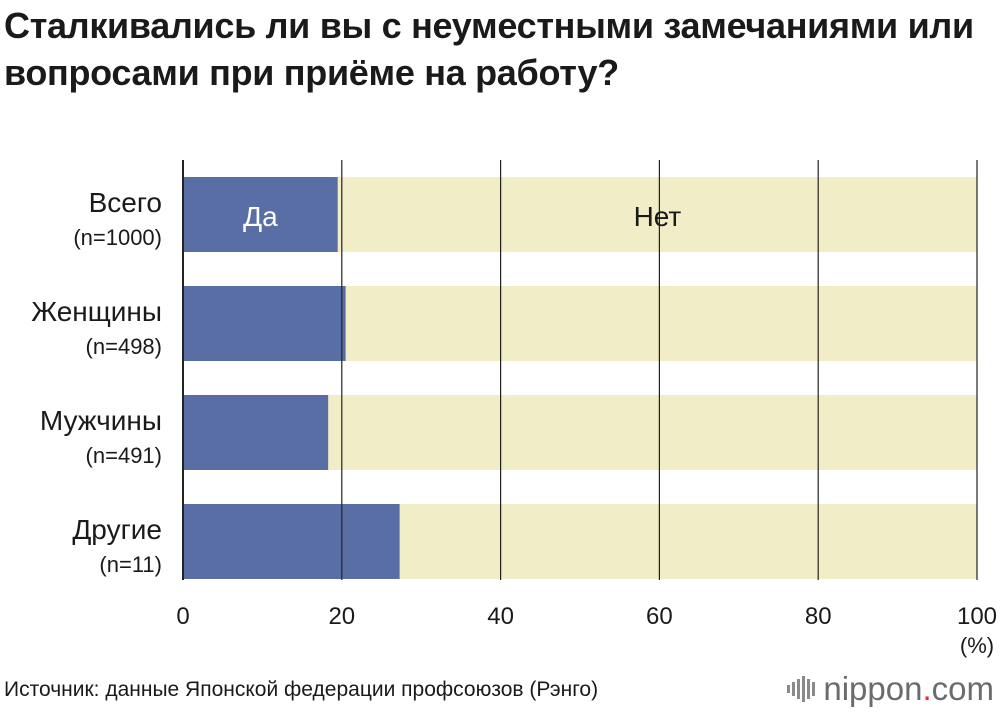 The width and height of the screenshot is (1000, 712). What do you see at coordinates (500, 616) in the screenshot?
I see `x-tick-label: 40` at bounding box center [500, 616].